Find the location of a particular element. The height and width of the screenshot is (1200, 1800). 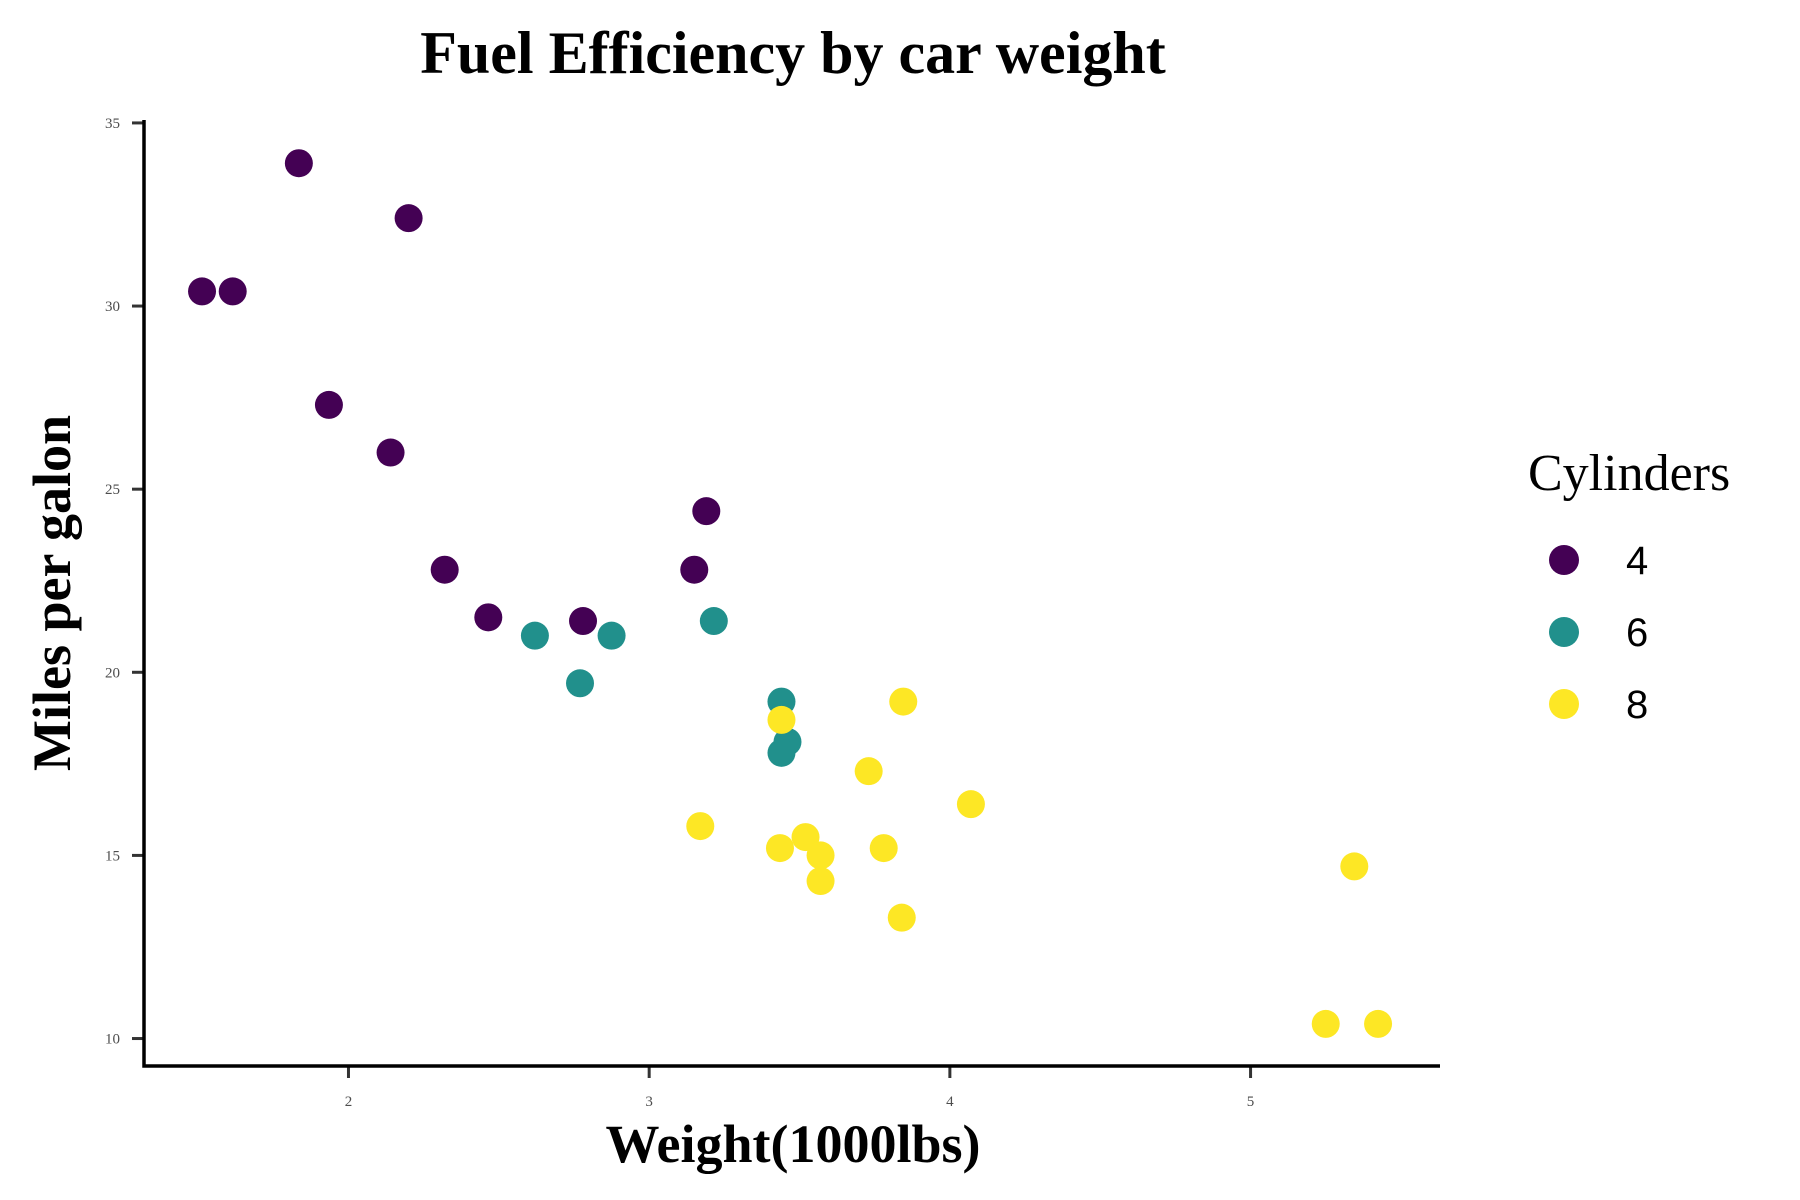

y-tick-label: 20 is located at coordinates (112, 673).